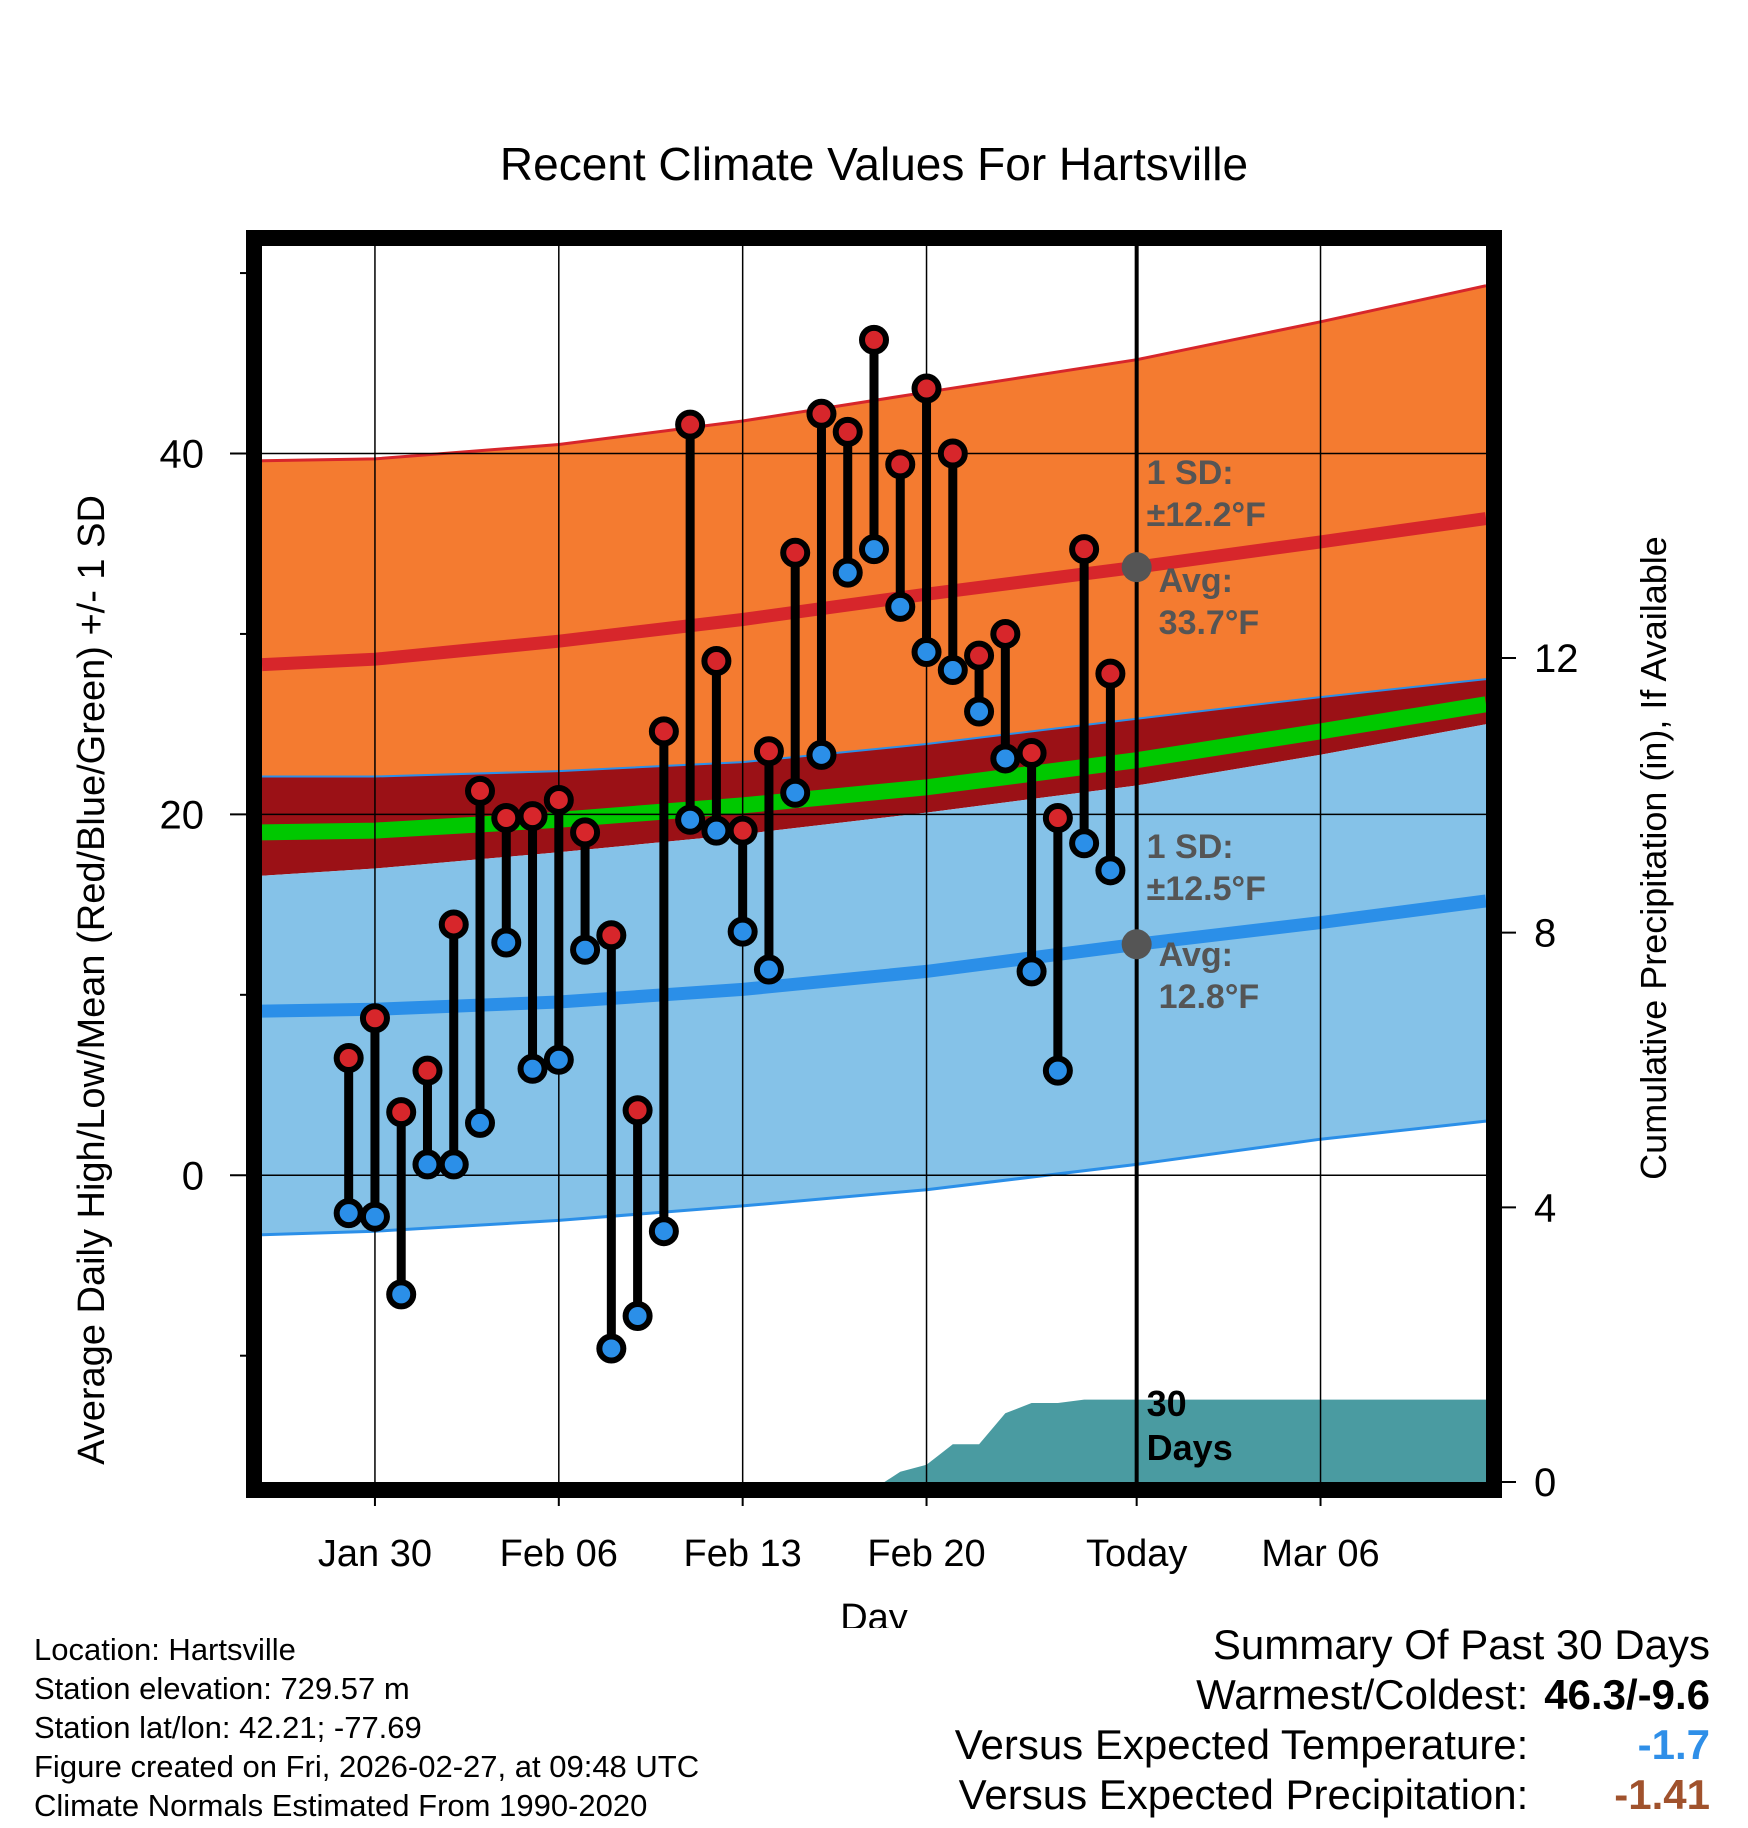  Describe the element at coordinates (222, 1688) in the screenshot. I see `elevation-text: Station elevation: 729.57 m` at that location.